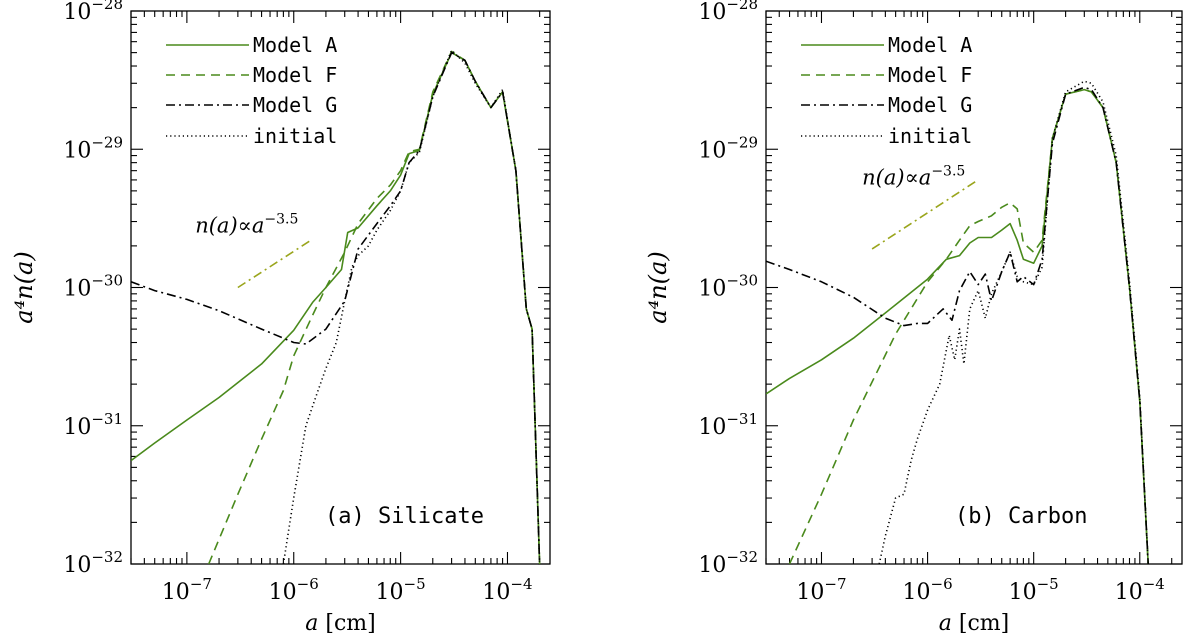 This screenshot has width=1188, height=641. What do you see at coordinates (404, 516) in the screenshot?
I see `panel-label: (a) Silicate` at bounding box center [404, 516].